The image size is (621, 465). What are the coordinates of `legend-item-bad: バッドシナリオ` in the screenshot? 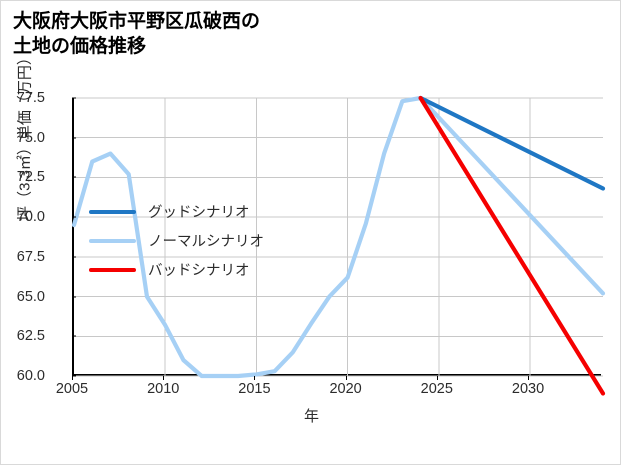 It's located at (176, 270).